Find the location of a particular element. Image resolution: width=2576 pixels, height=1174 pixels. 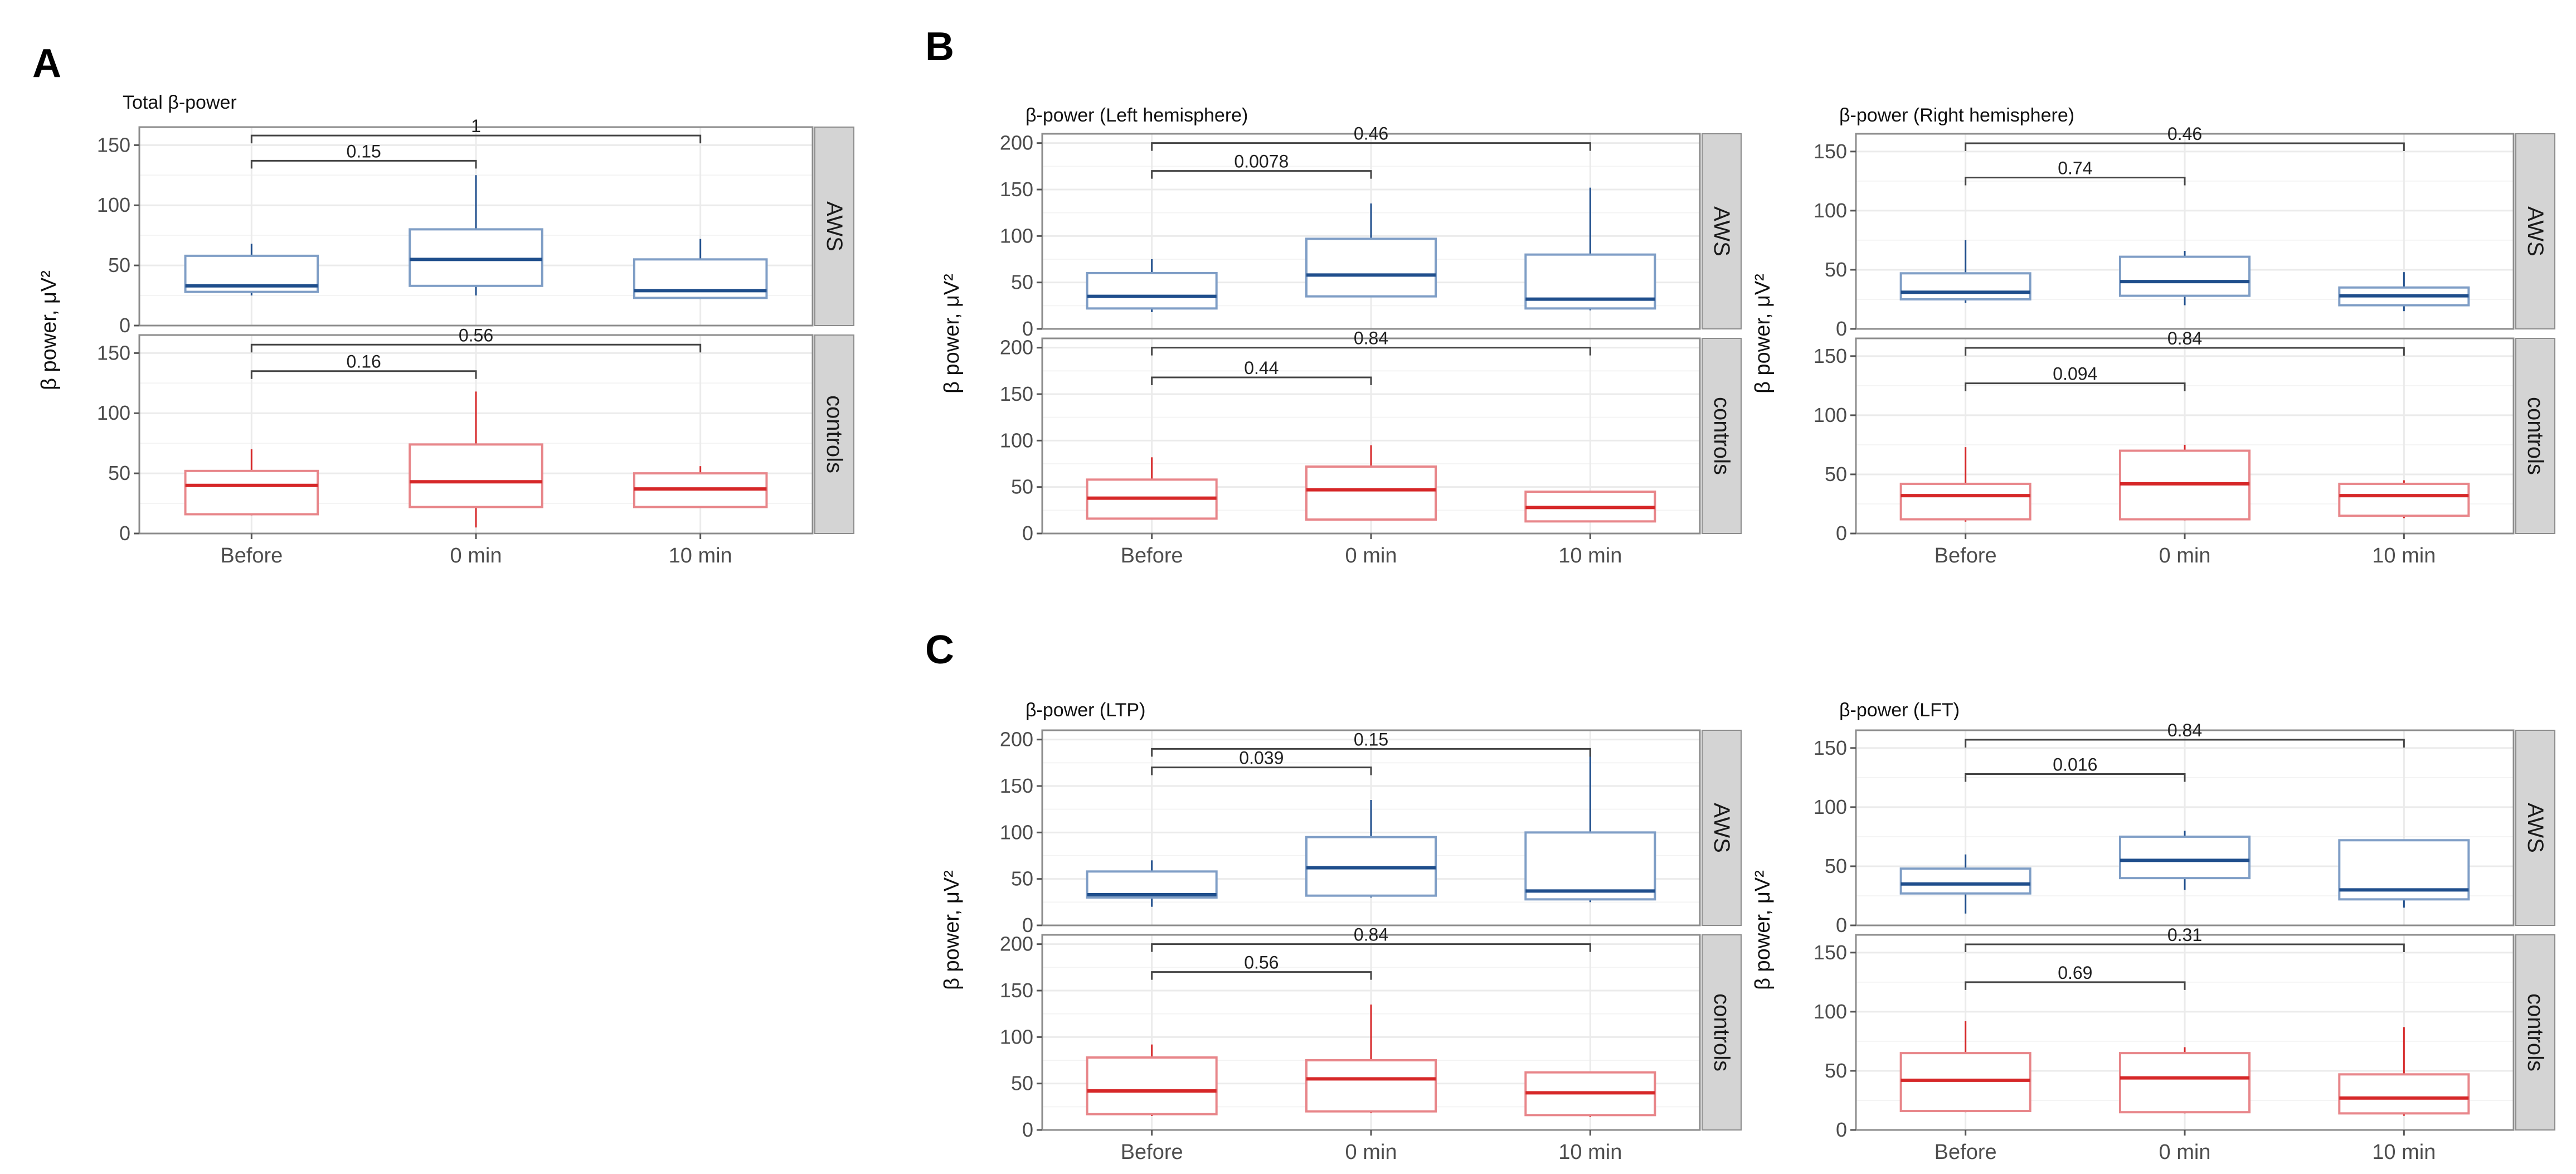

facet-AWS: 0 50 100 150 200 AWS 0.039 0.15 is located at coordinates (1371, 832).